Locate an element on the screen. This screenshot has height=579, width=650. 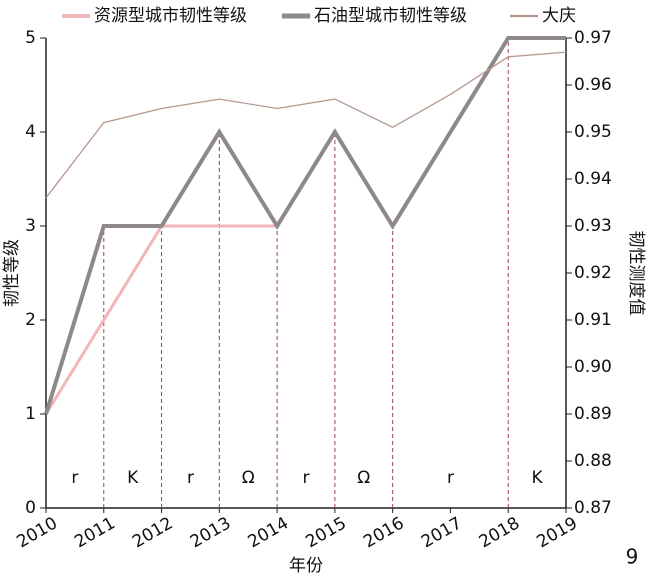
x-tick-label: 2013 is located at coordinates (210, 532).